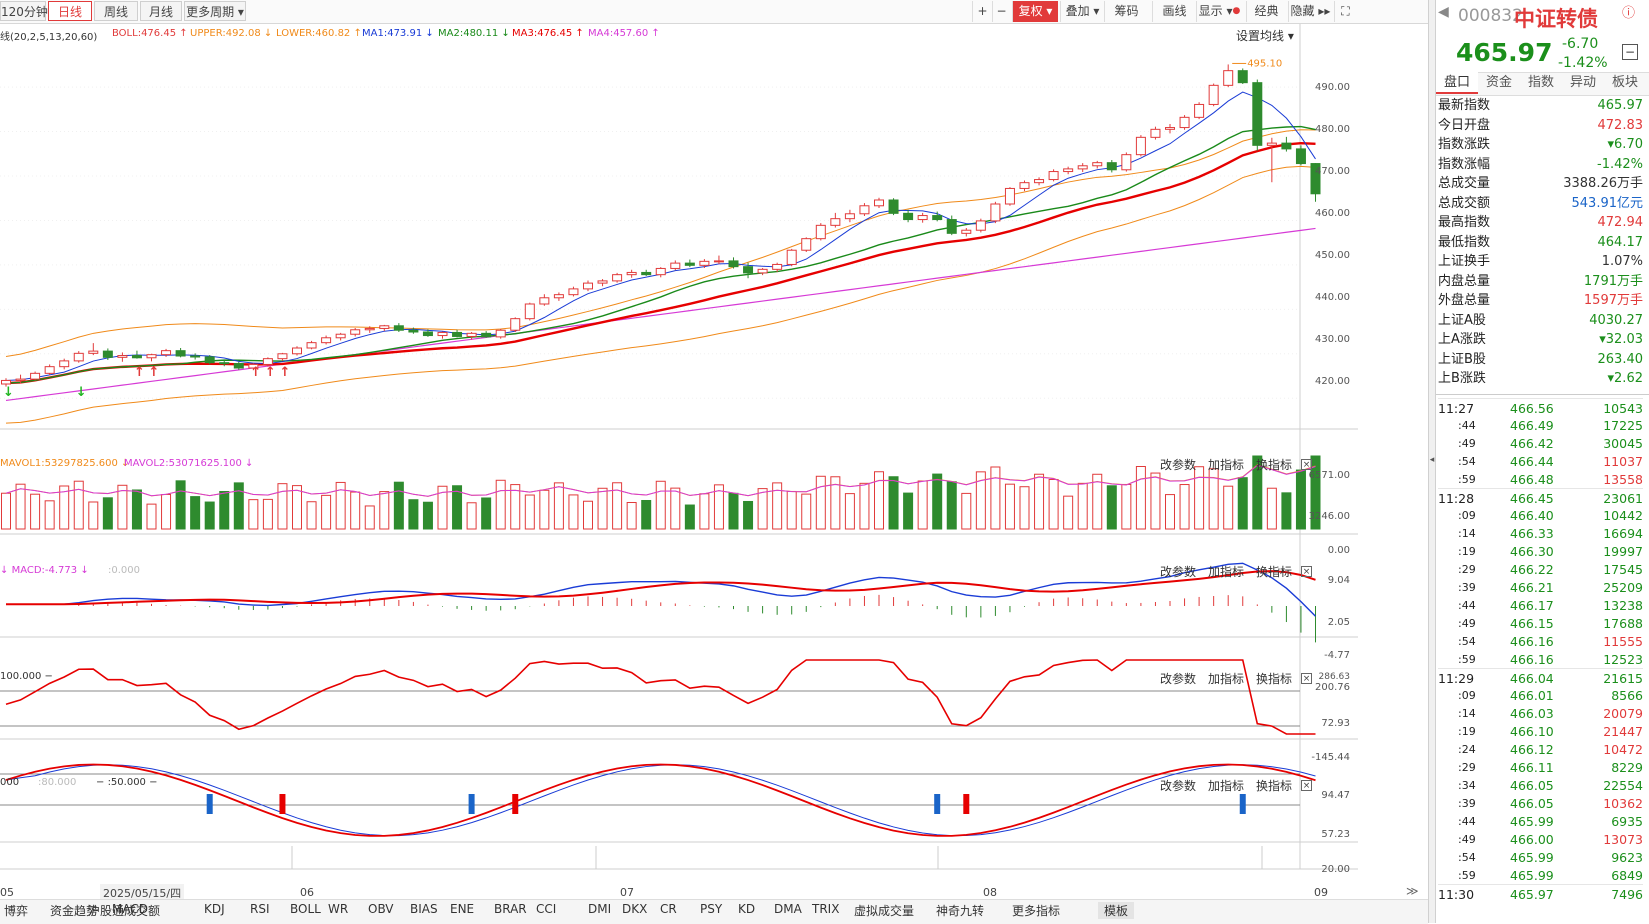  I want to click on indicator-tab: CR, so click(668, 909).